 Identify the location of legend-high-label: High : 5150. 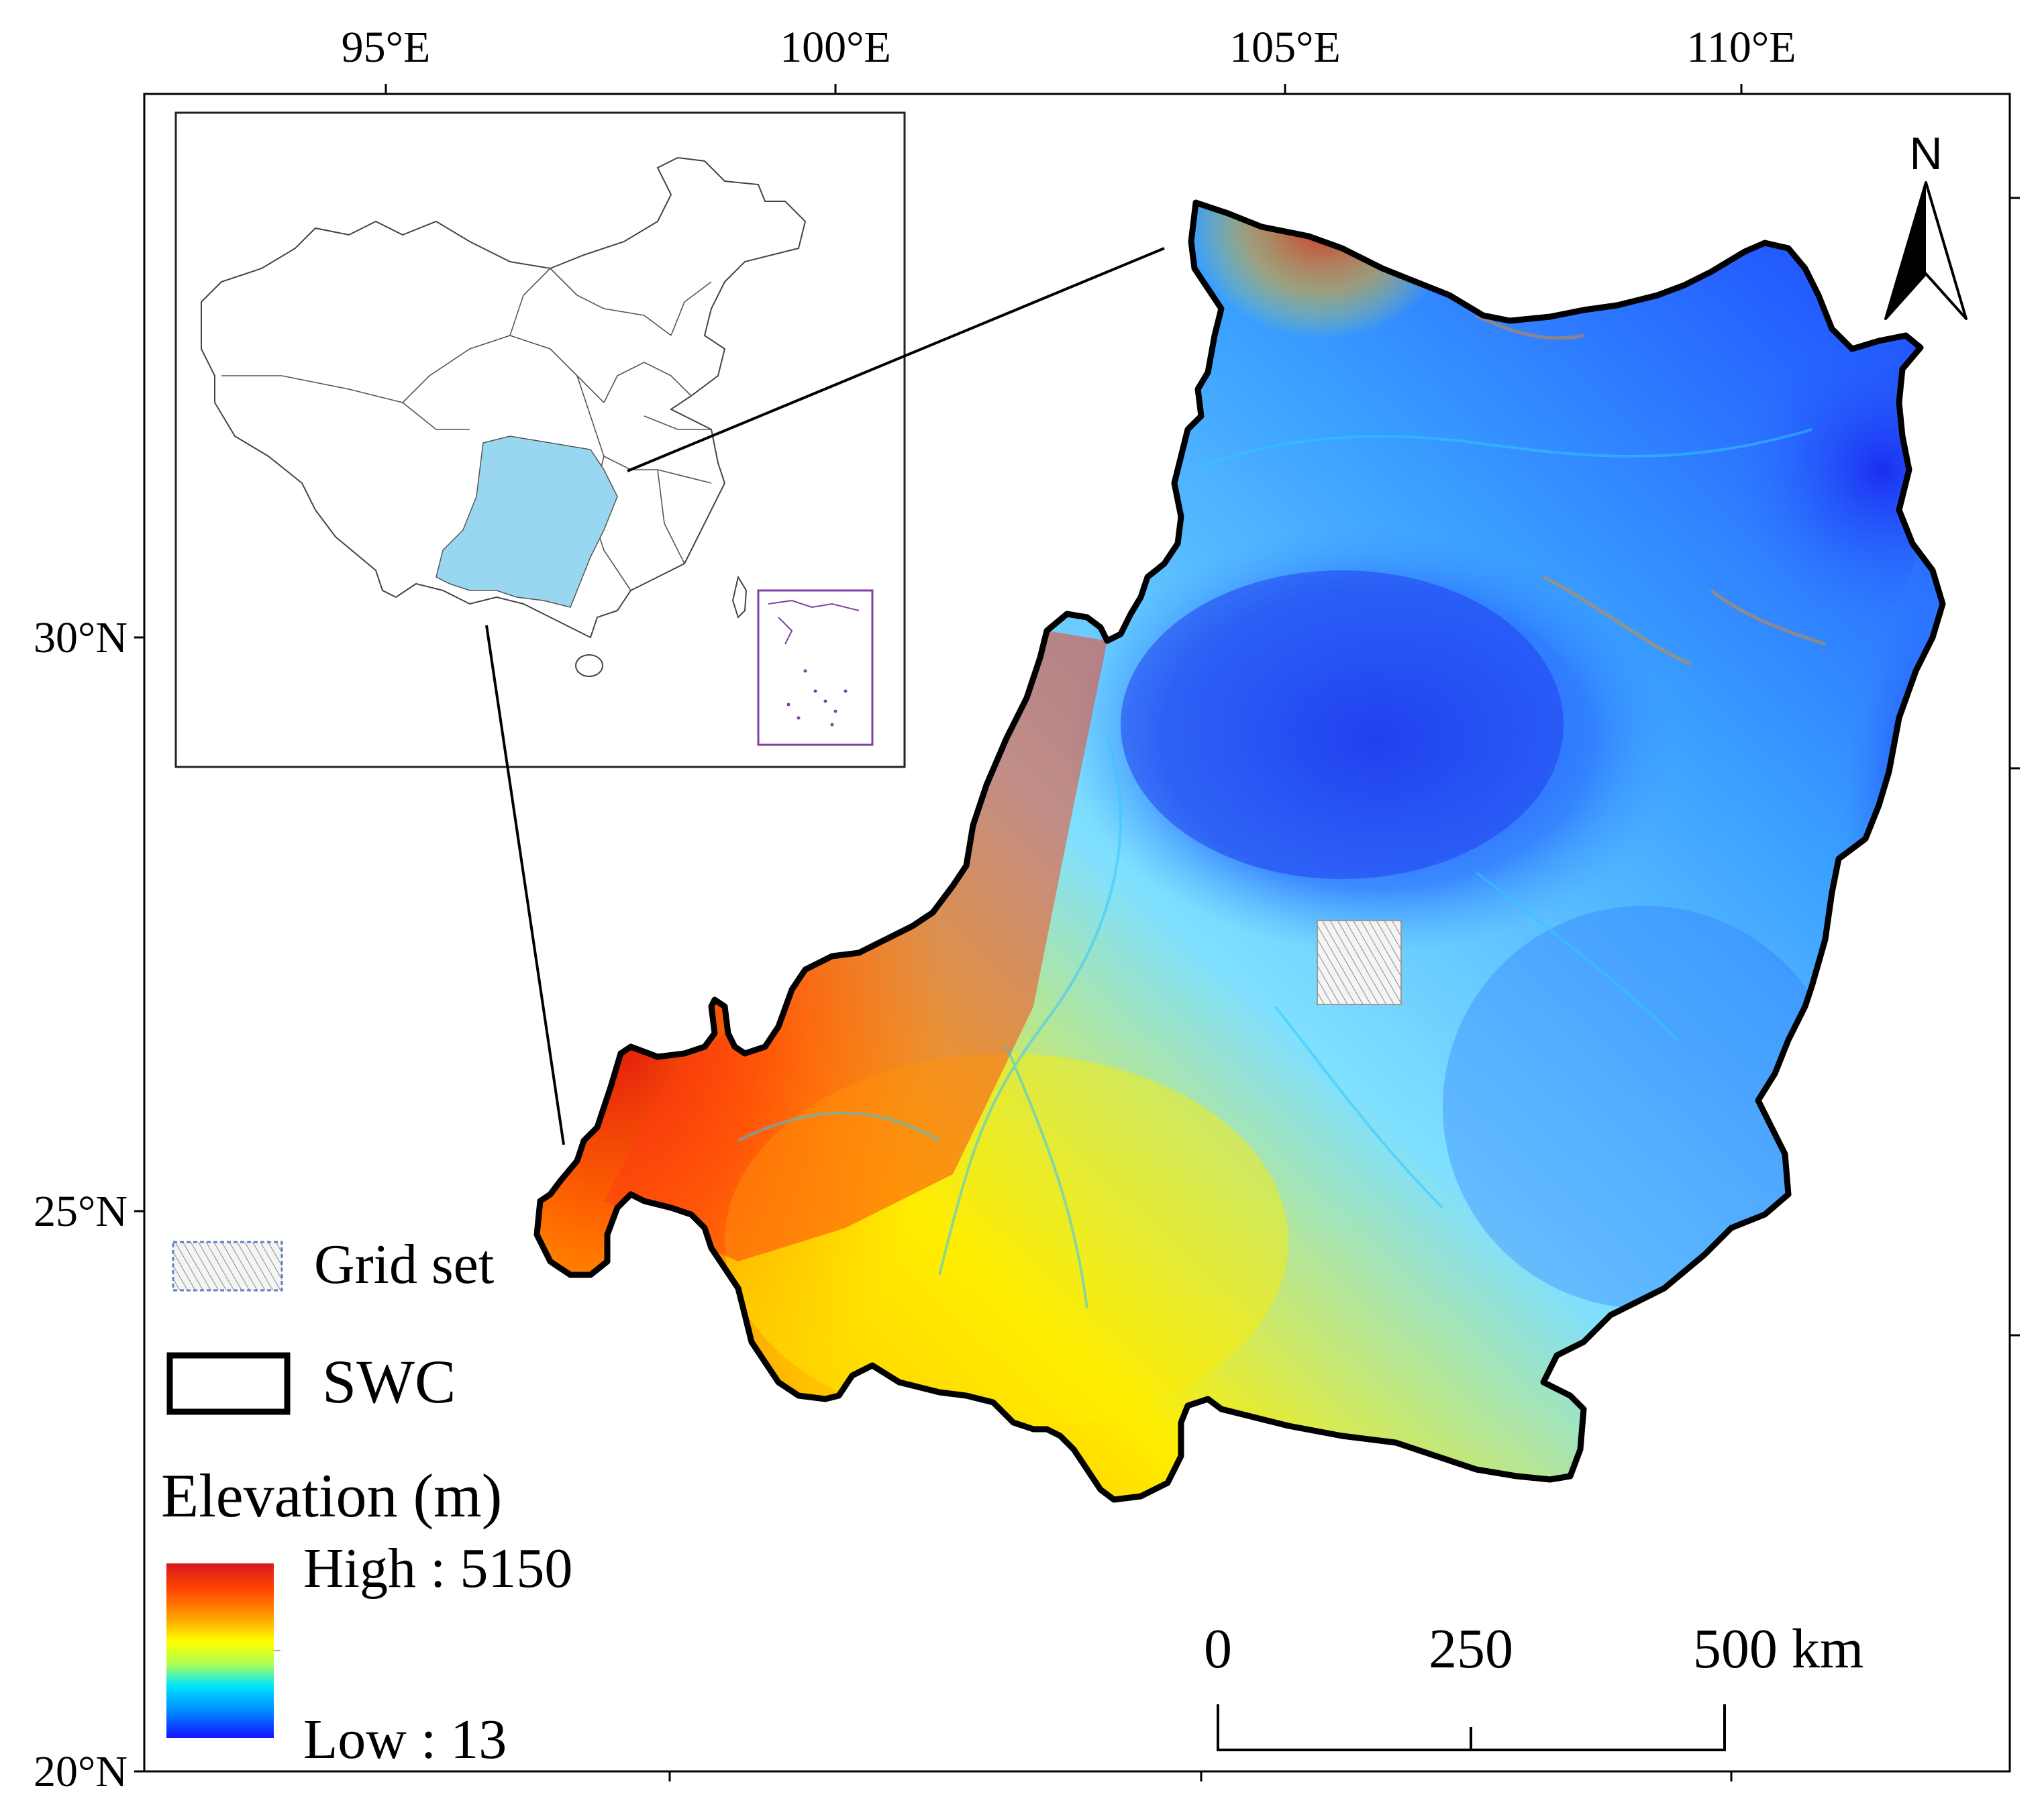
(437, 1568).